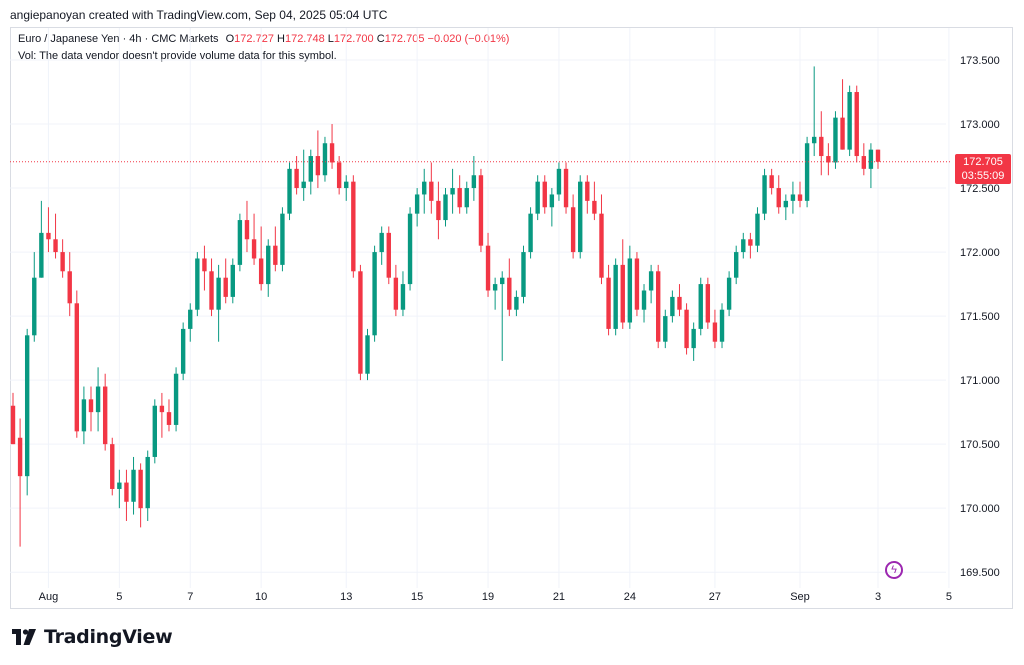 The height and width of the screenshot is (665, 1024). I want to click on brand-logo: TradingView, so click(92, 637).